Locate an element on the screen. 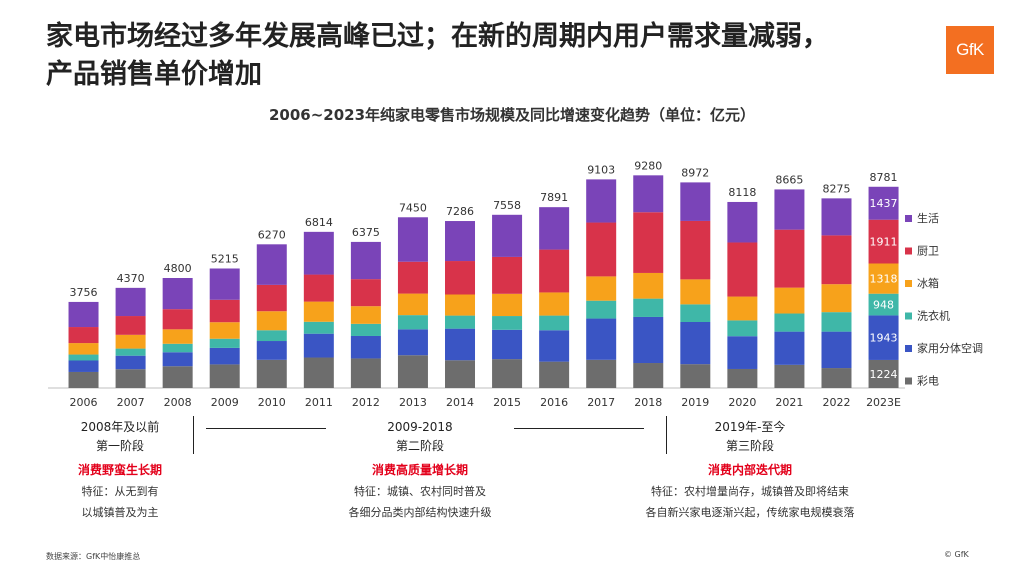  stage-2-phase: 消费高质量增长期 is located at coordinates (419, 470).